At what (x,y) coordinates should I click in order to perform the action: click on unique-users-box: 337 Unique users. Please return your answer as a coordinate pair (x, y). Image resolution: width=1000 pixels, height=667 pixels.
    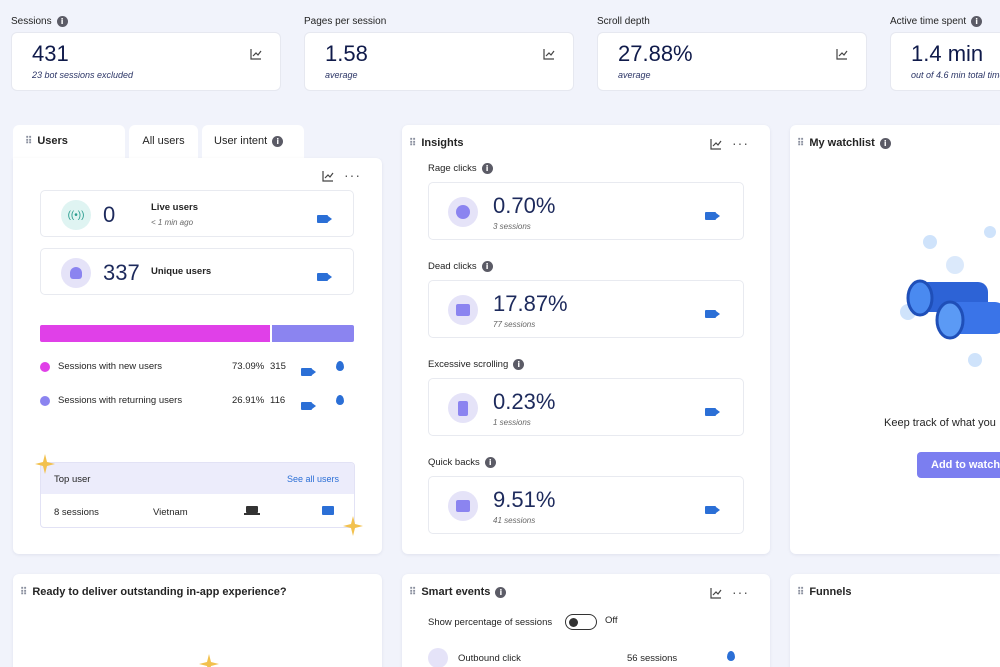
    Looking at the image, I should click on (197, 271).